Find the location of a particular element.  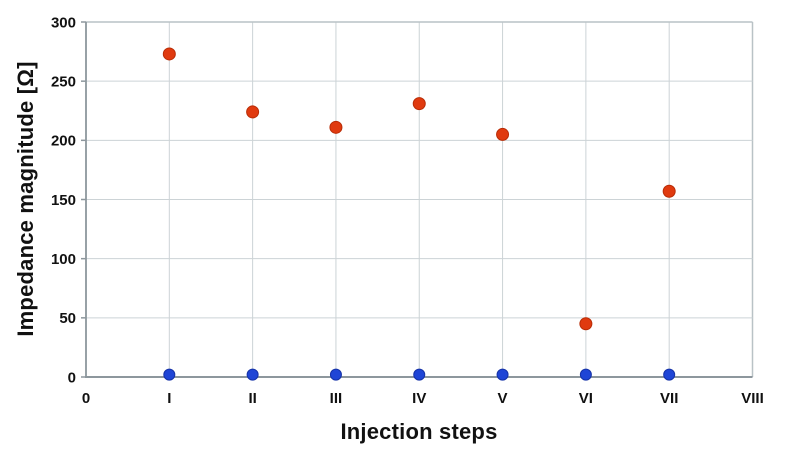

y-axis-title: Impedance magnitude [Ω] is located at coordinates (25, 199).